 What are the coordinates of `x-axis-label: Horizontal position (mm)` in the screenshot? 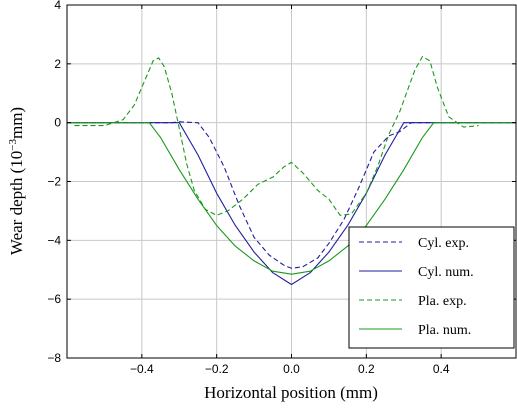 It's located at (291, 392).